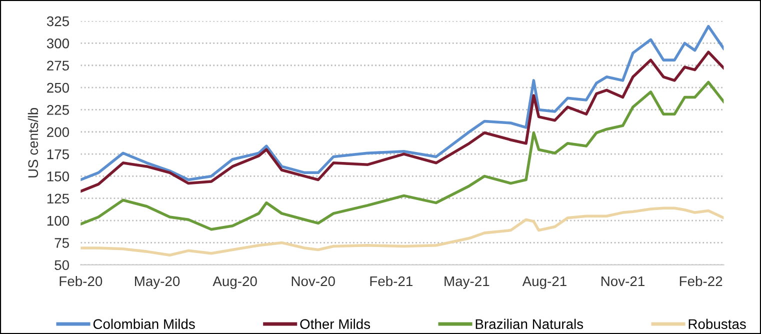 The width and height of the screenshot is (761, 334). I want to click on x-tick-label: May-20, so click(157, 282).